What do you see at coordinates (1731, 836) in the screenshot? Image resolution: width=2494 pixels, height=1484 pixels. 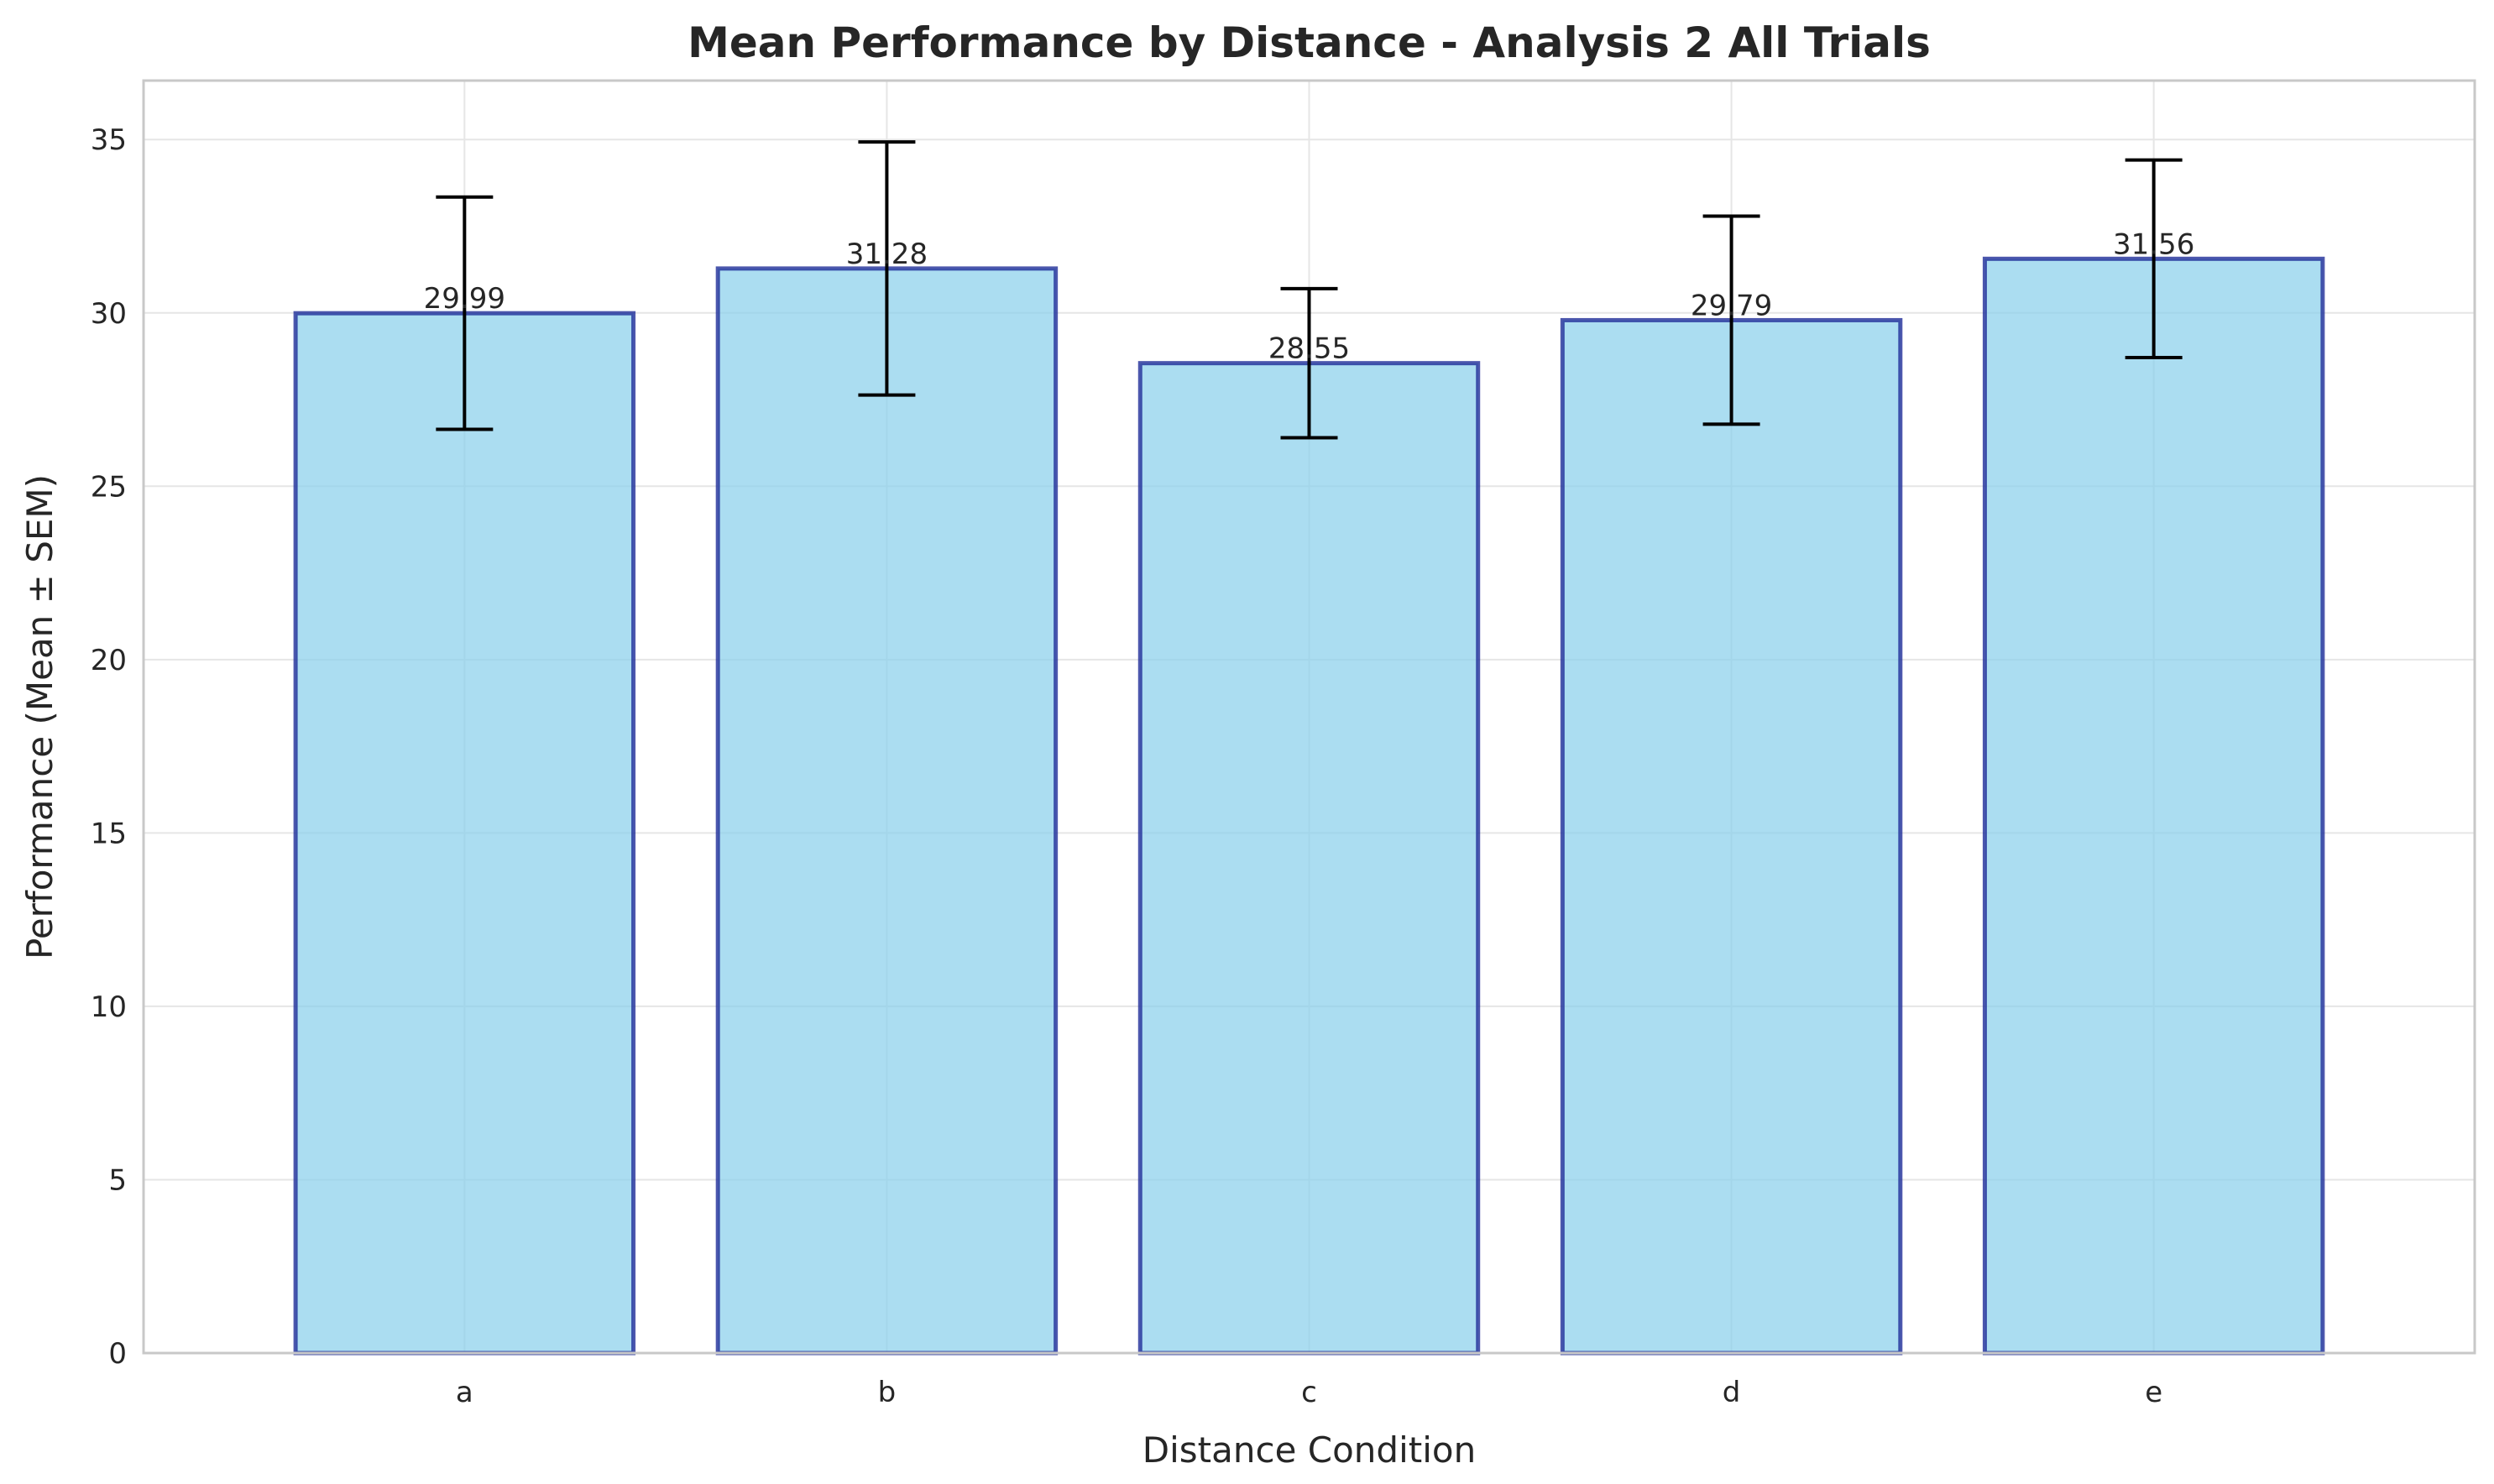 I see `bar-d` at bounding box center [1731, 836].